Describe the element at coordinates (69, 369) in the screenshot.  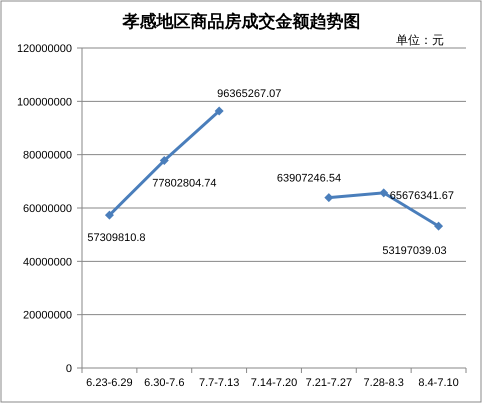
I see `y-tick-label: 0` at that location.